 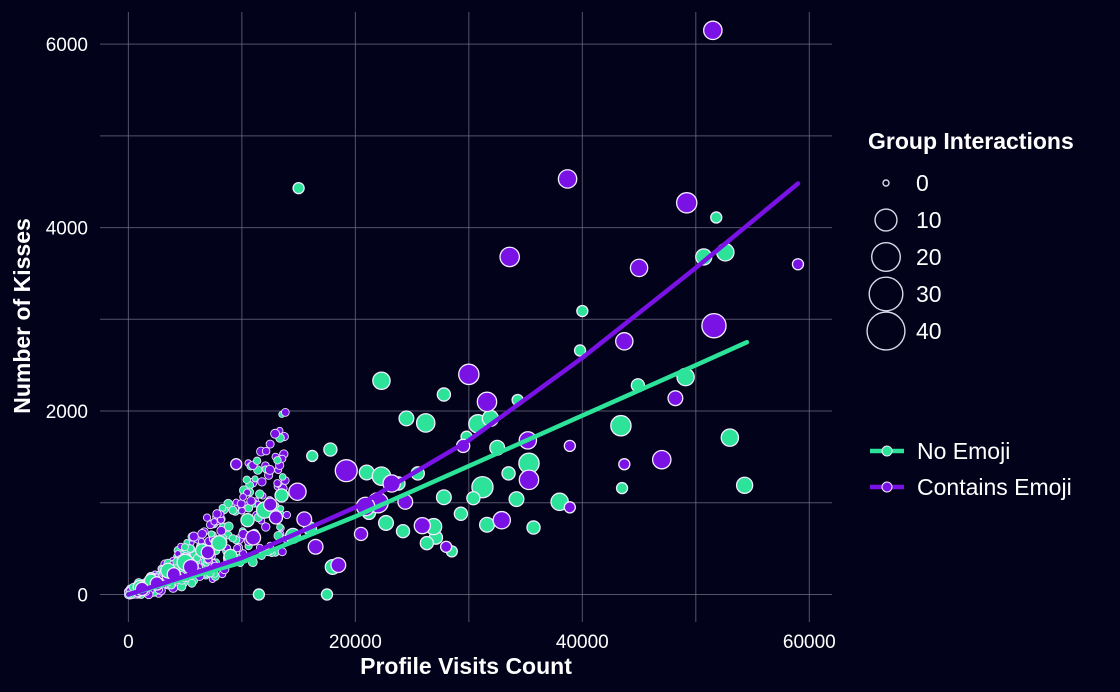 I want to click on y-tick-label: 2000, so click(x=67, y=412).